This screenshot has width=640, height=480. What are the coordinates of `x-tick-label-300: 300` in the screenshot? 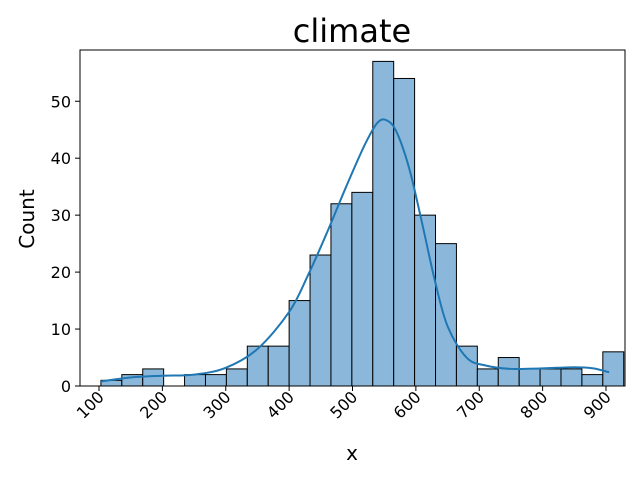 It's located at (217, 404).